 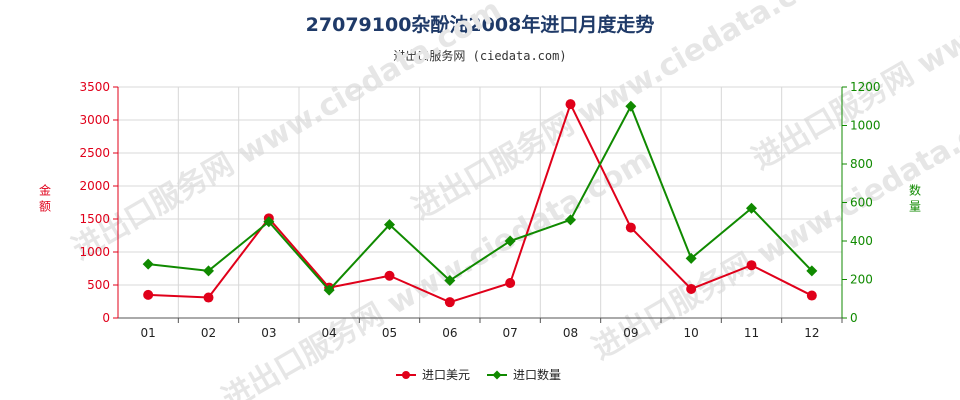 I want to click on right-tick-label: 600, so click(x=861, y=203).